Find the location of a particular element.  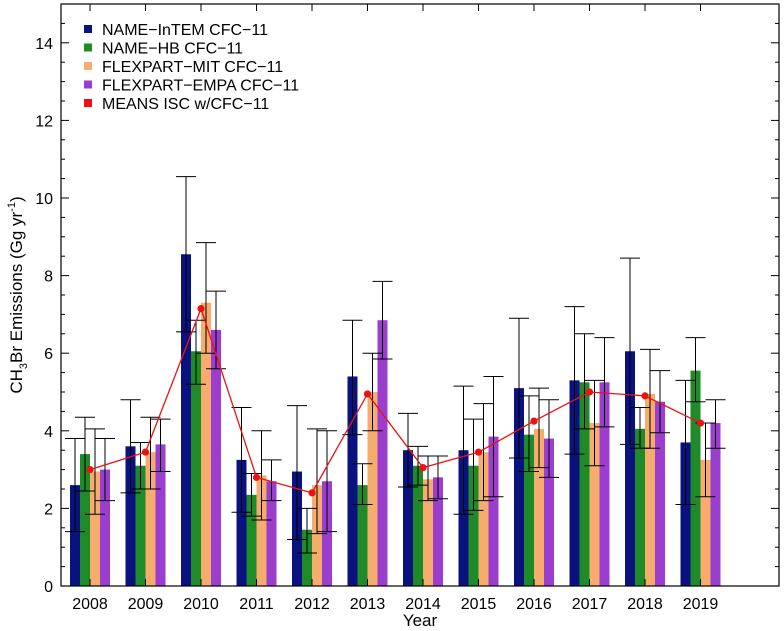

legend-item: NAME−InTEM CFC−11 is located at coordinates (176, 30).